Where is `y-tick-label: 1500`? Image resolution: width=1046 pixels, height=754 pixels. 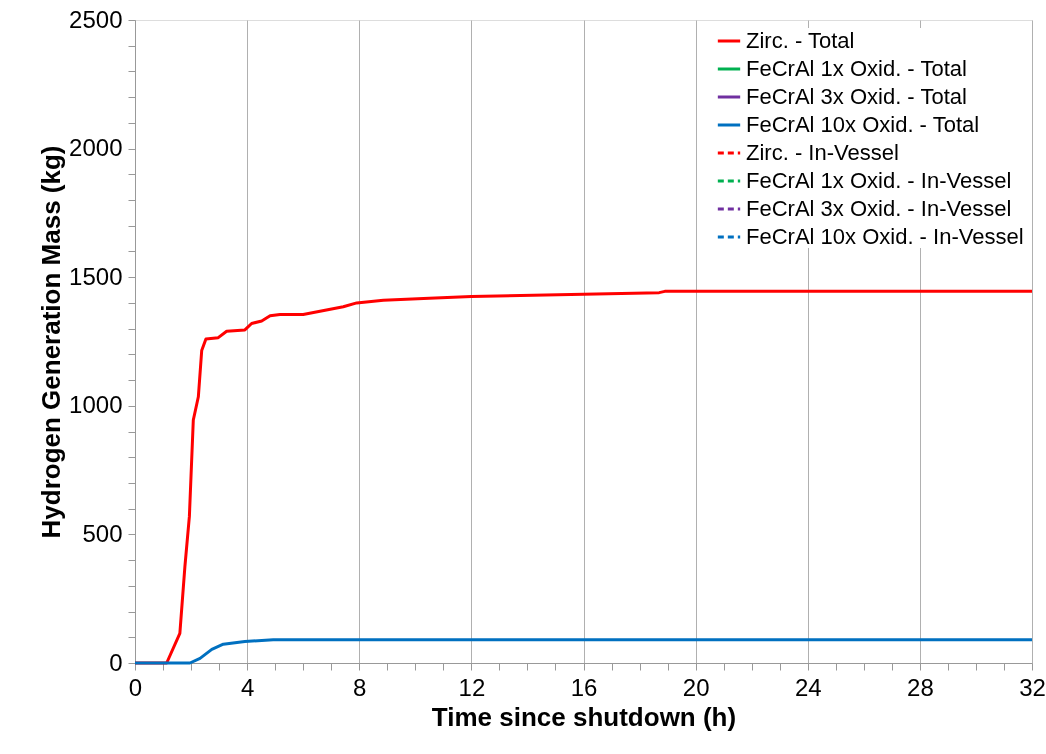
y-tick-label: 1500 is located at coordinates (96, 276).